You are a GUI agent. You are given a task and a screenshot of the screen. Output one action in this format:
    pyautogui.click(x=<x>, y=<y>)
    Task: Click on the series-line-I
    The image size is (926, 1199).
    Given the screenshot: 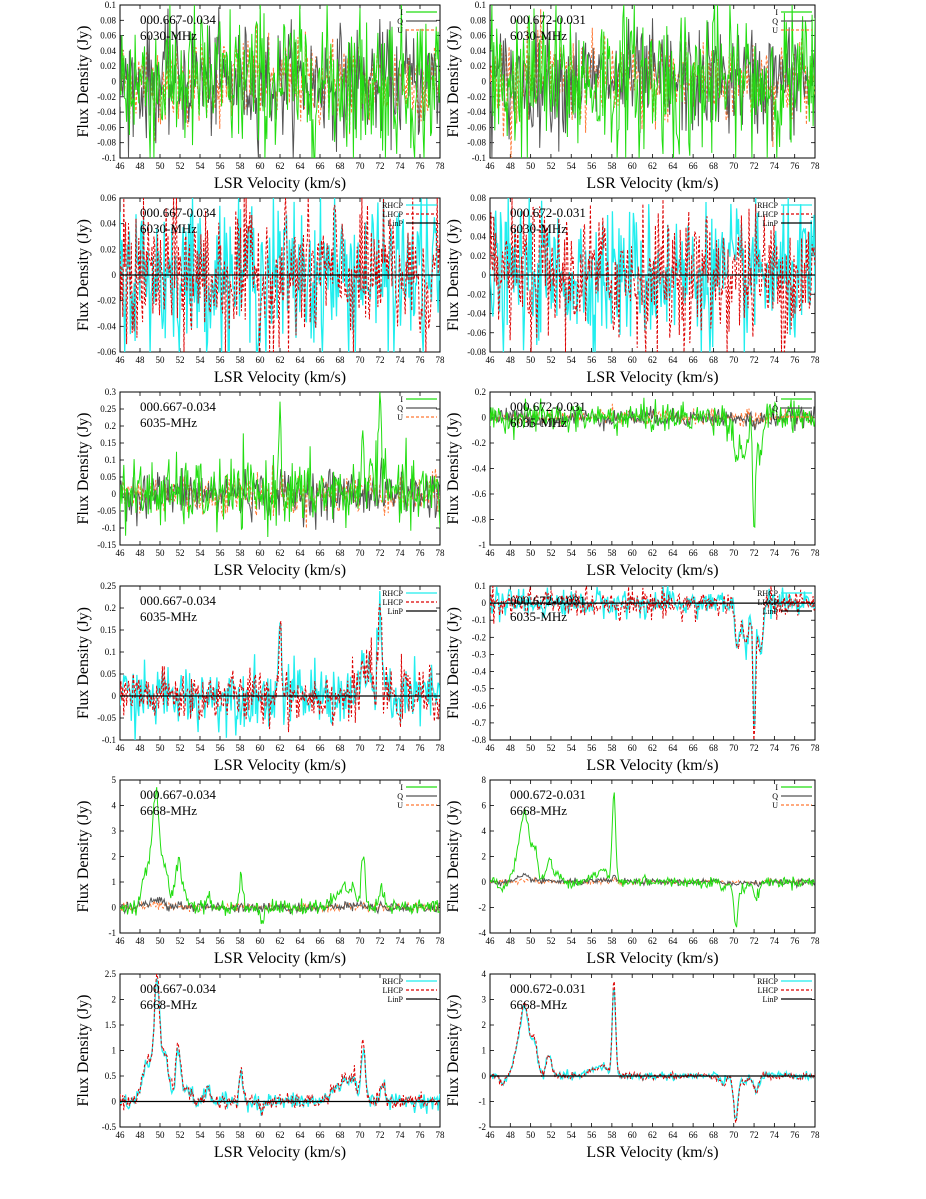 What is the action you would take?
    pyautogui.click(x=280, y=856)
    